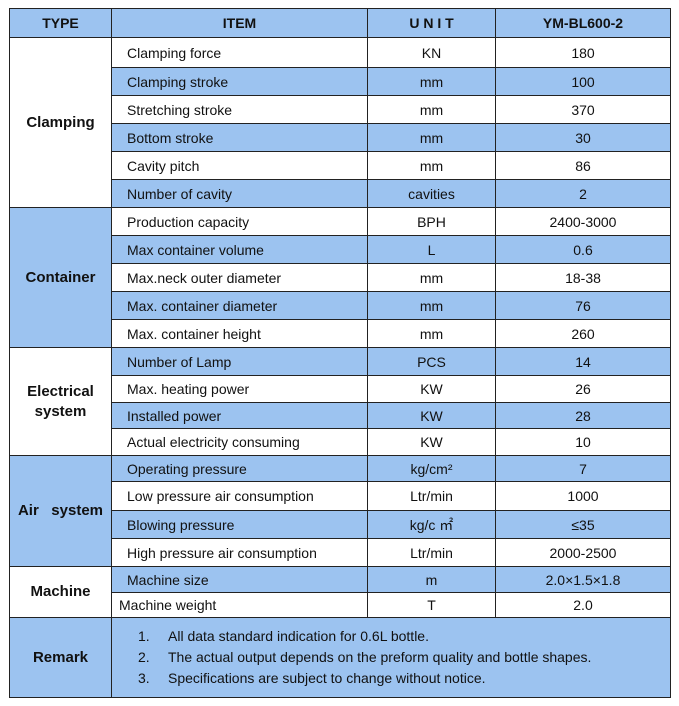  What do you see at coordinates (239, 193) in the screenshot?
I see `item-cell: Number of cavity` at bounding box center [239, 193].